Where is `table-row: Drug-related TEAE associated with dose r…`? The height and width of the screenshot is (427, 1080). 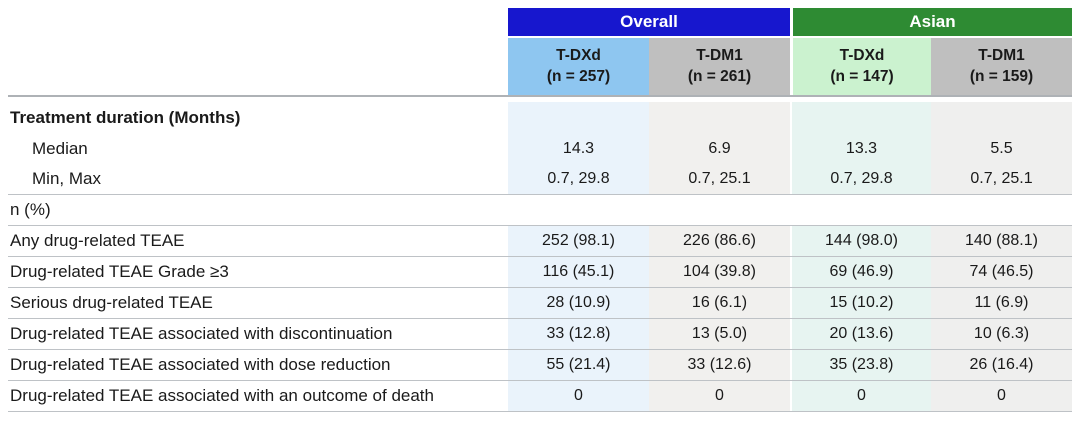 table-row: Drug-related TEAE associated with dose r… is located at coordinates (540, 365).